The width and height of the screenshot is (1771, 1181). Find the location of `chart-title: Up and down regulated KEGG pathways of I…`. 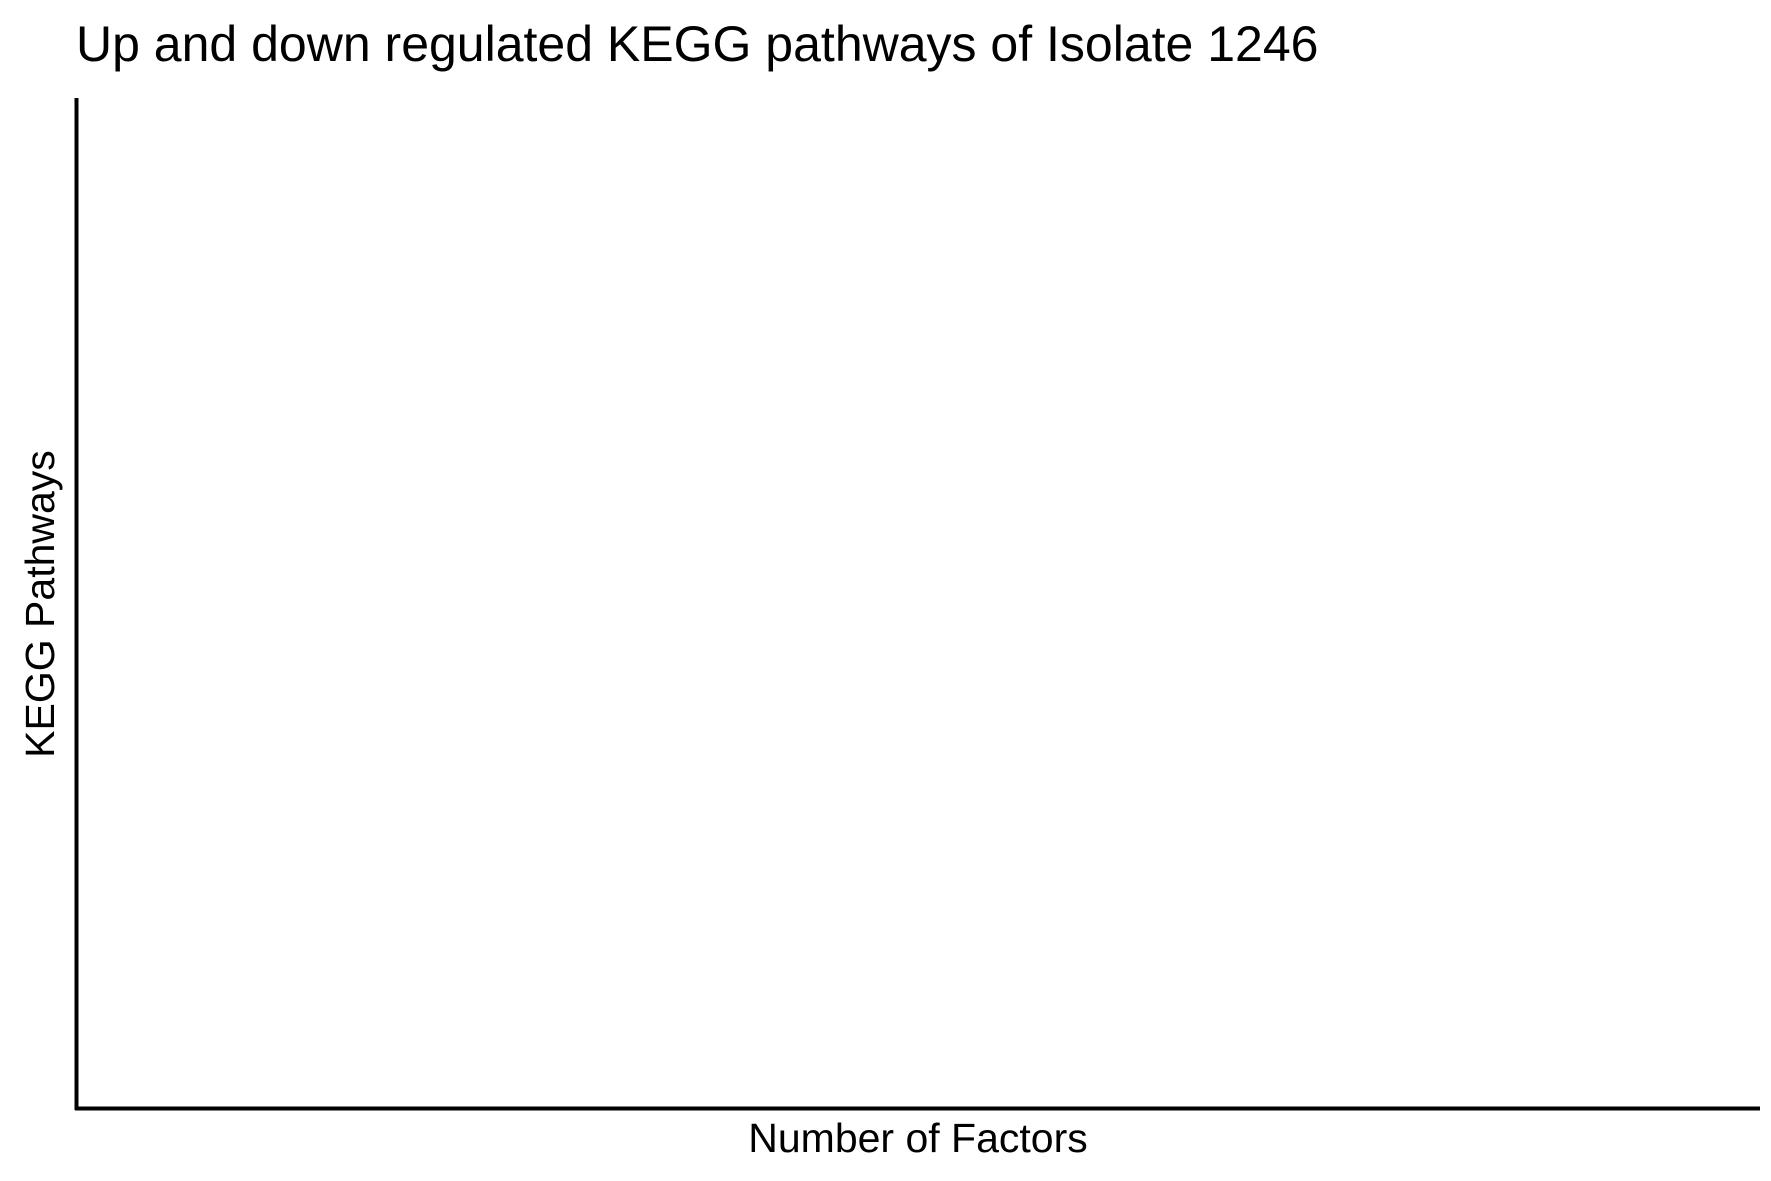

chart-title: Up and down regulated KEGG pathways of I… is located at coordinates (697, 44).